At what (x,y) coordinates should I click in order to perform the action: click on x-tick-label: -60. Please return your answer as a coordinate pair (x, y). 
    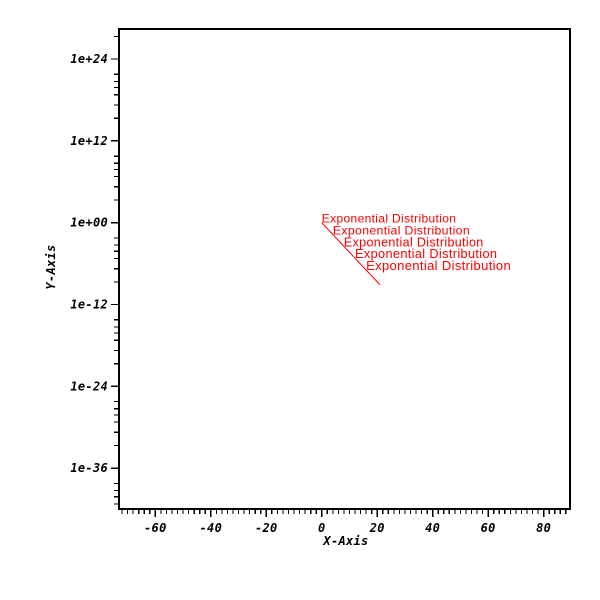
    Looking at the image, I should click on (155, 528).